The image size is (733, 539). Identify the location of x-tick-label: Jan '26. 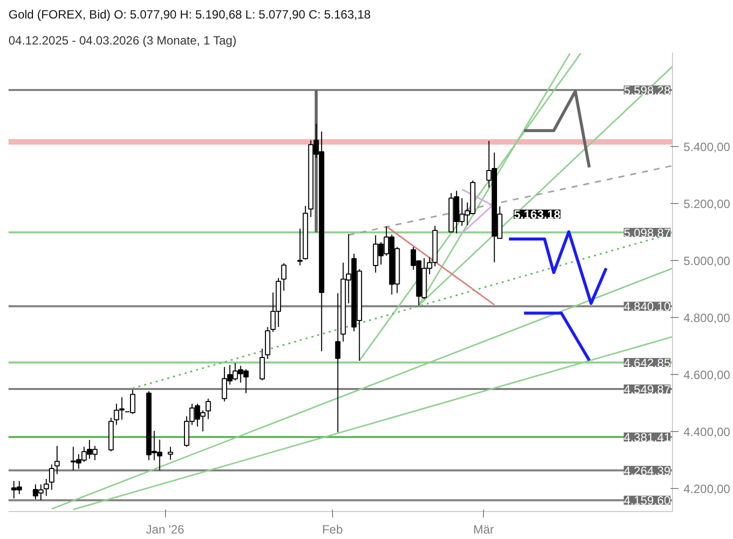
(165, 529).